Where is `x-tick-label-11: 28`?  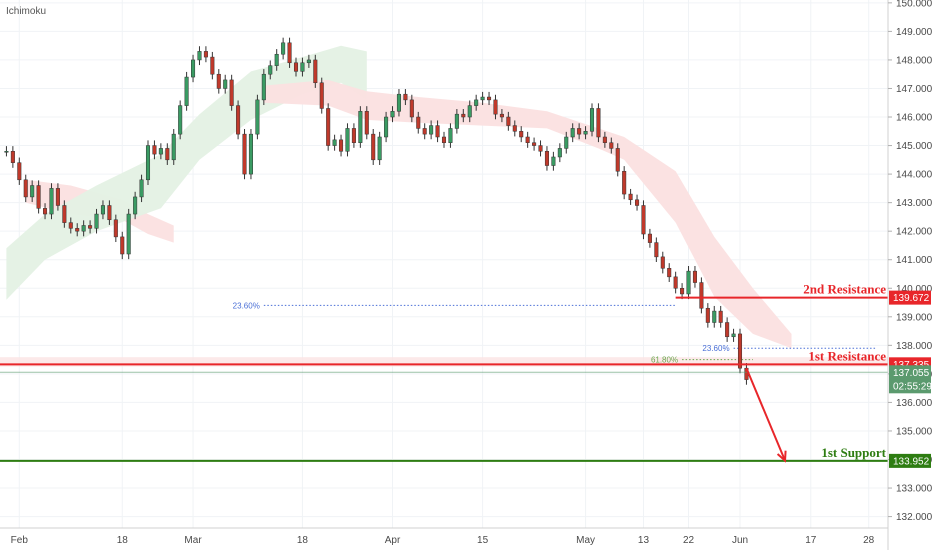 x-tick-label-11: 28 is located at coordinates (869, 540).